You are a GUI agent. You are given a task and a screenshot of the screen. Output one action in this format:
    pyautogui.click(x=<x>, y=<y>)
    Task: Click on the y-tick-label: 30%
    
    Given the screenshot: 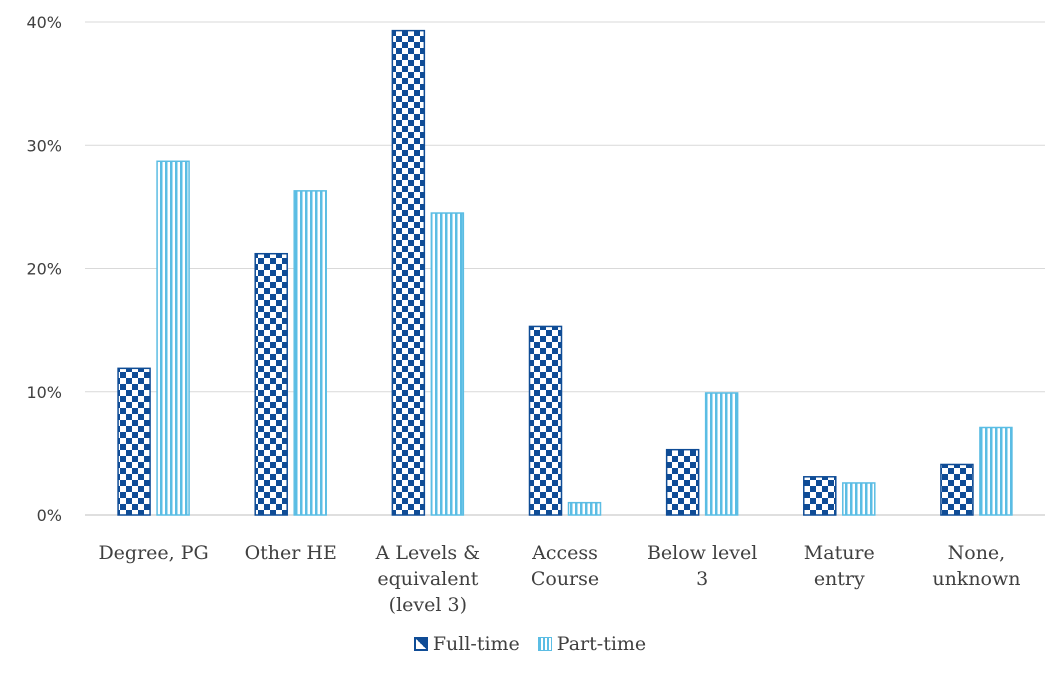 What is the action you would take?
    pyautogui.click(x=44, y=145)
    